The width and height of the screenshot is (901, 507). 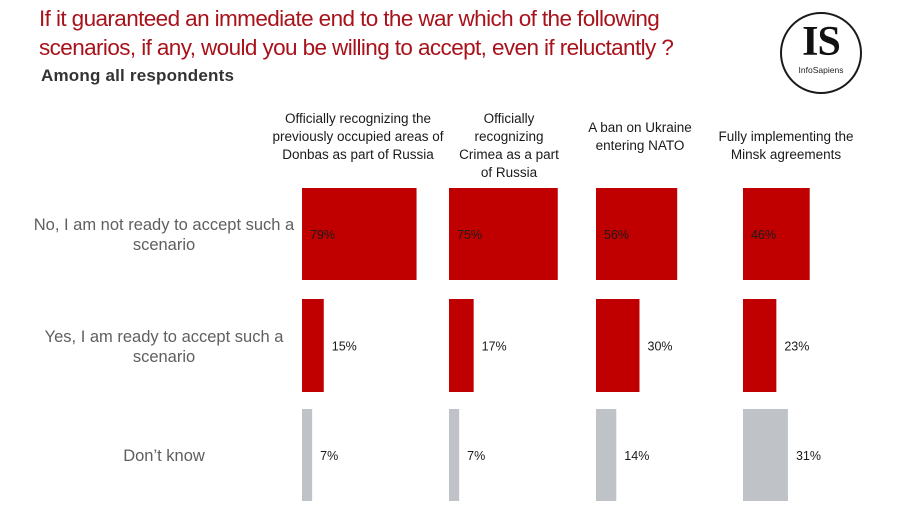 I want to click on bar-label-donbas-dont-know: 7%, so click(x=329, y=456).